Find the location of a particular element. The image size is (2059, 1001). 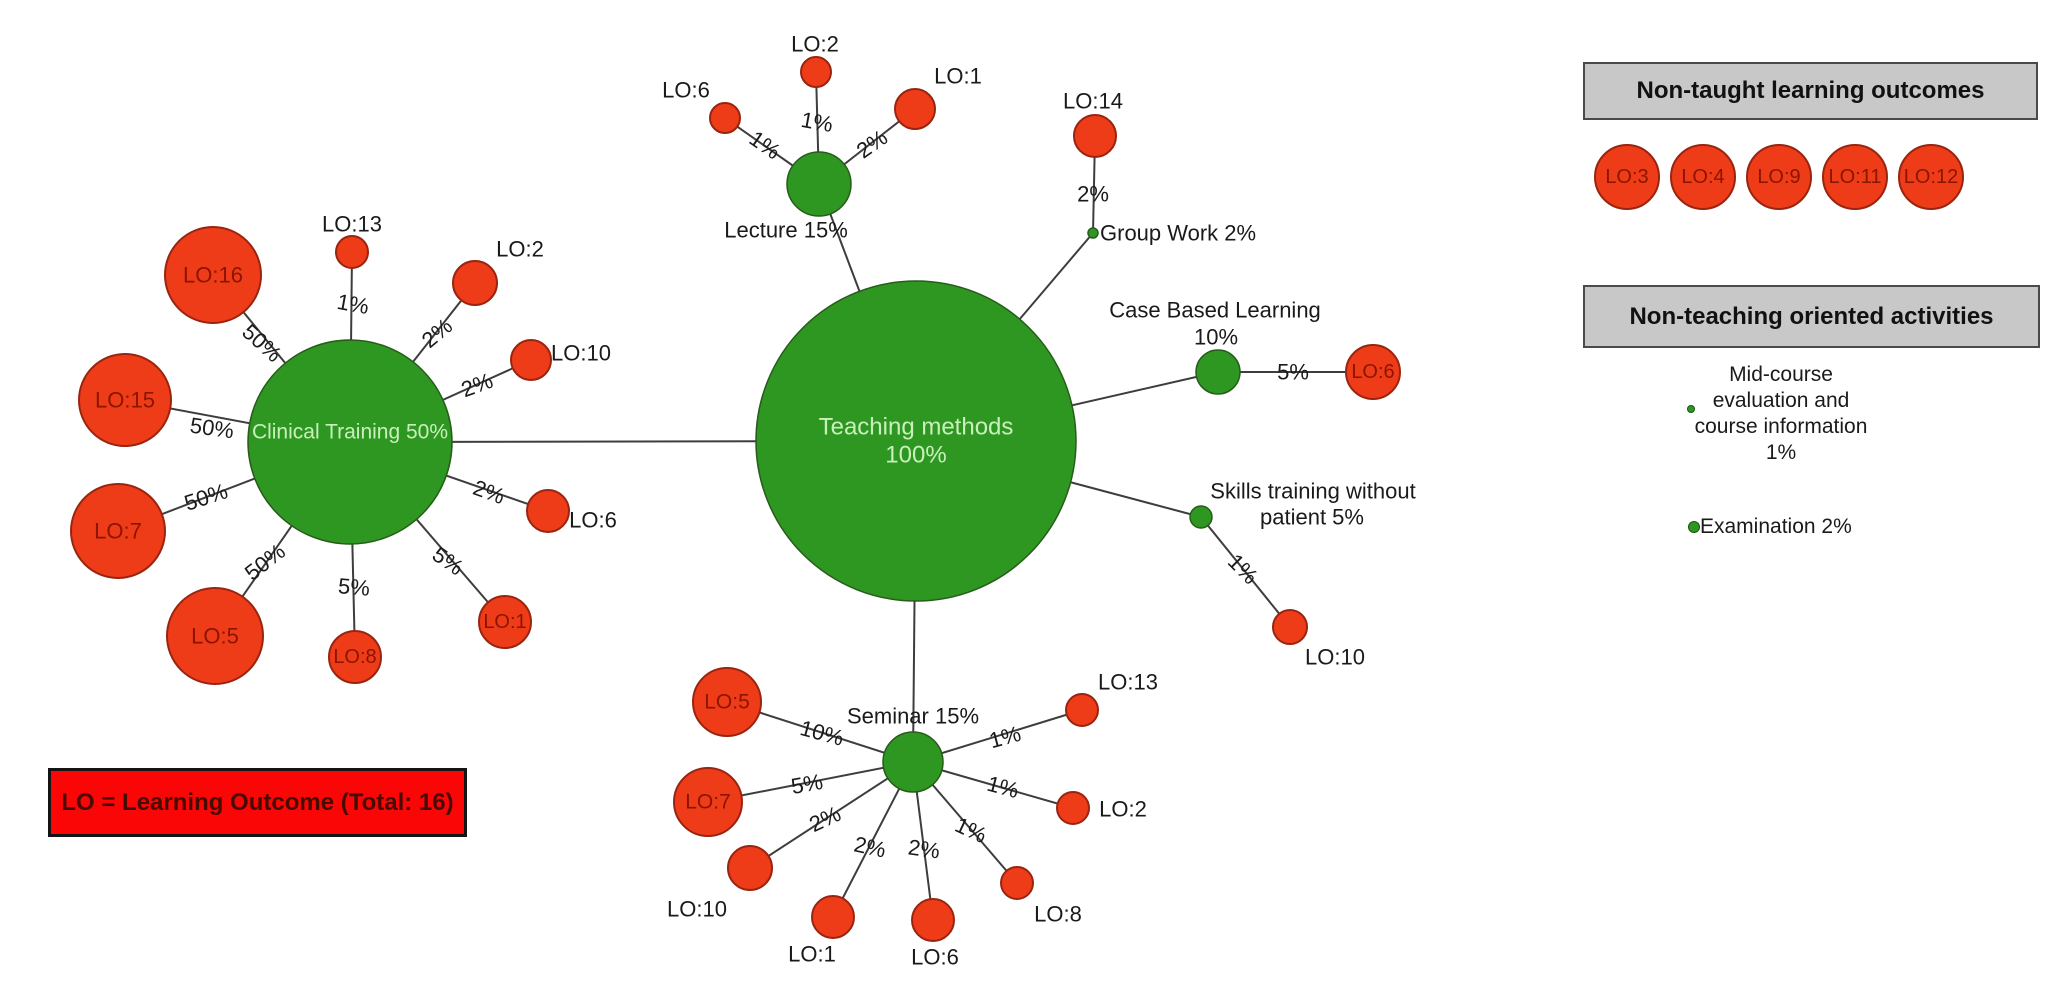

pct-lecture-lo6: 1% is located at coordinates (765, 145).